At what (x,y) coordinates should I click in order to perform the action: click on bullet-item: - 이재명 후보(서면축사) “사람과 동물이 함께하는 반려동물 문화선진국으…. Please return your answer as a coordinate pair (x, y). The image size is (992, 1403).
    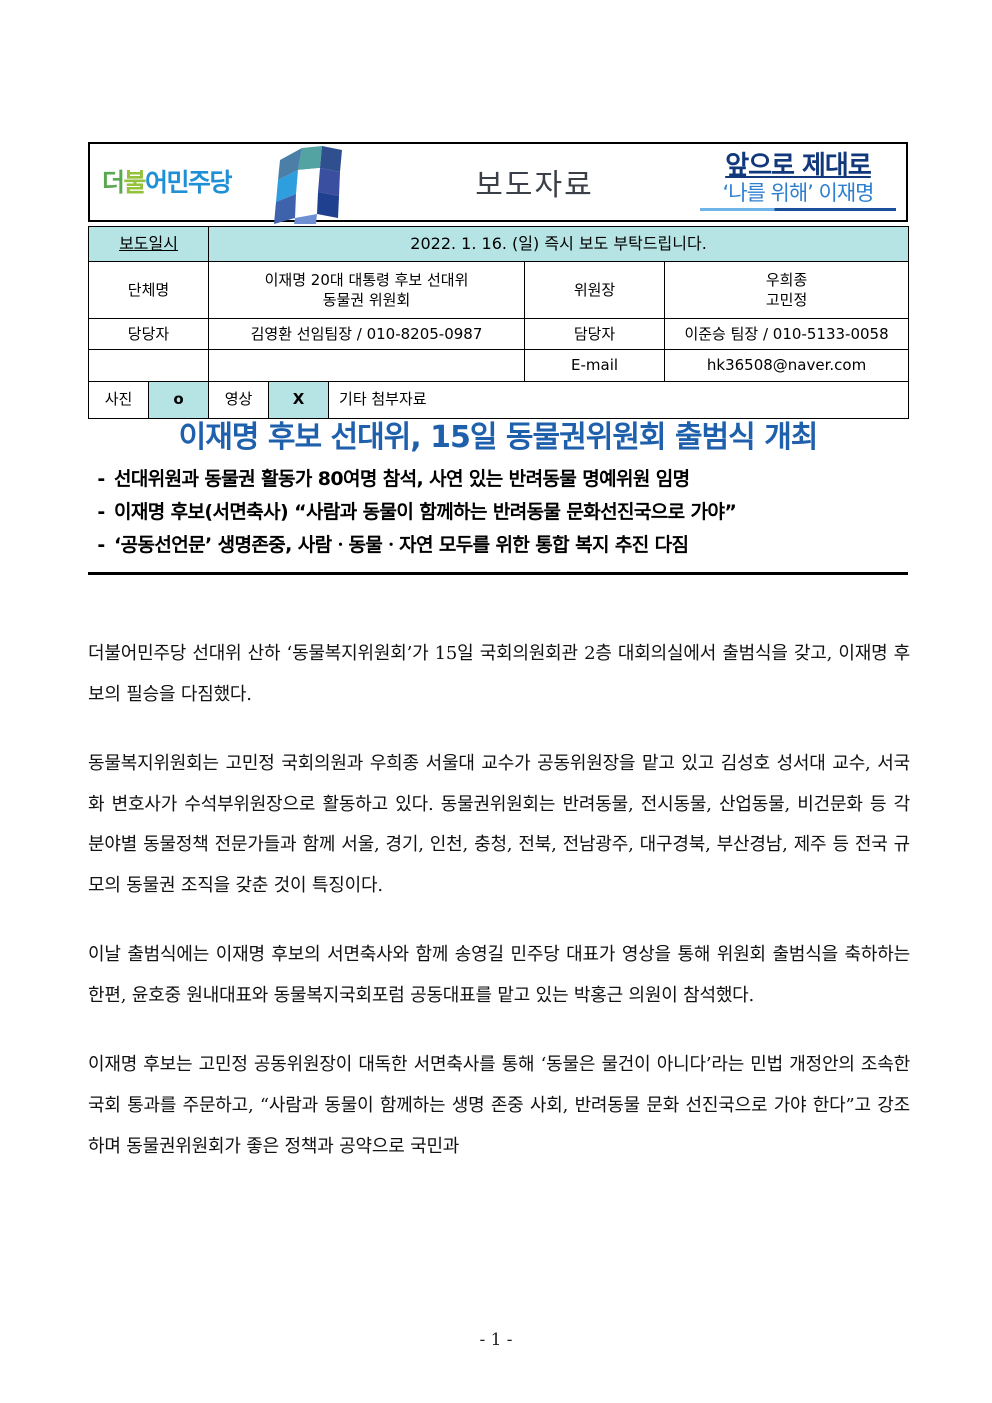
    Looking at the image, I should click on (498, 513).